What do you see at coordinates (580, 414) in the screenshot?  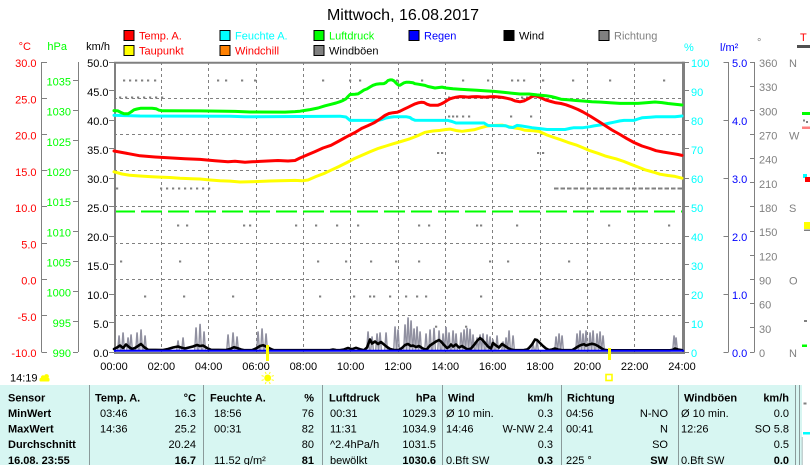 I see `svg-text: 04:56` at bounding box center [580, 414].